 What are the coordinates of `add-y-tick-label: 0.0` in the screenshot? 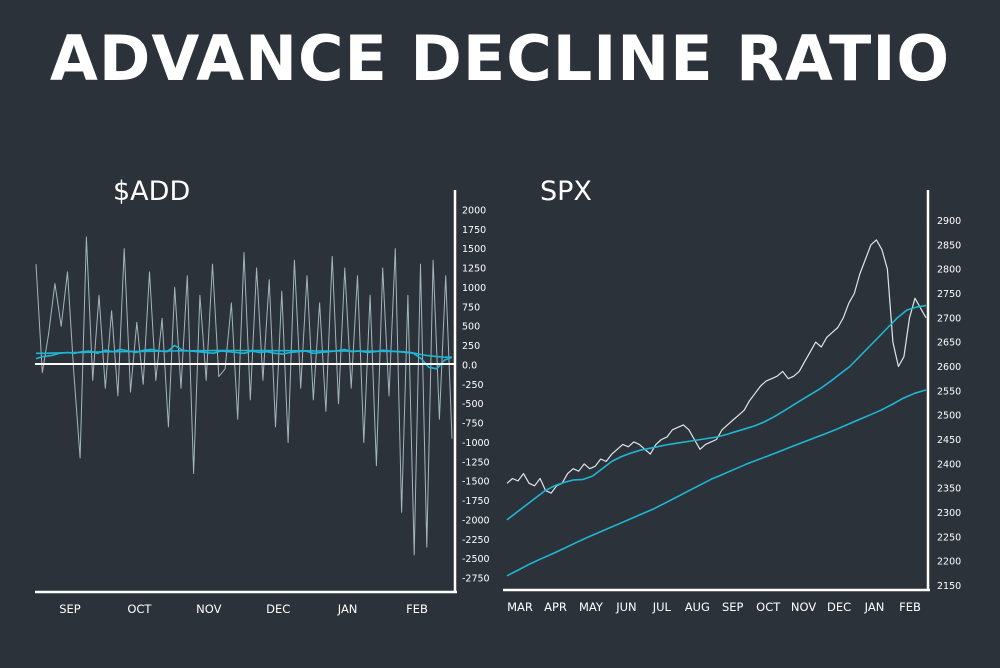 It's located at (469, 365).